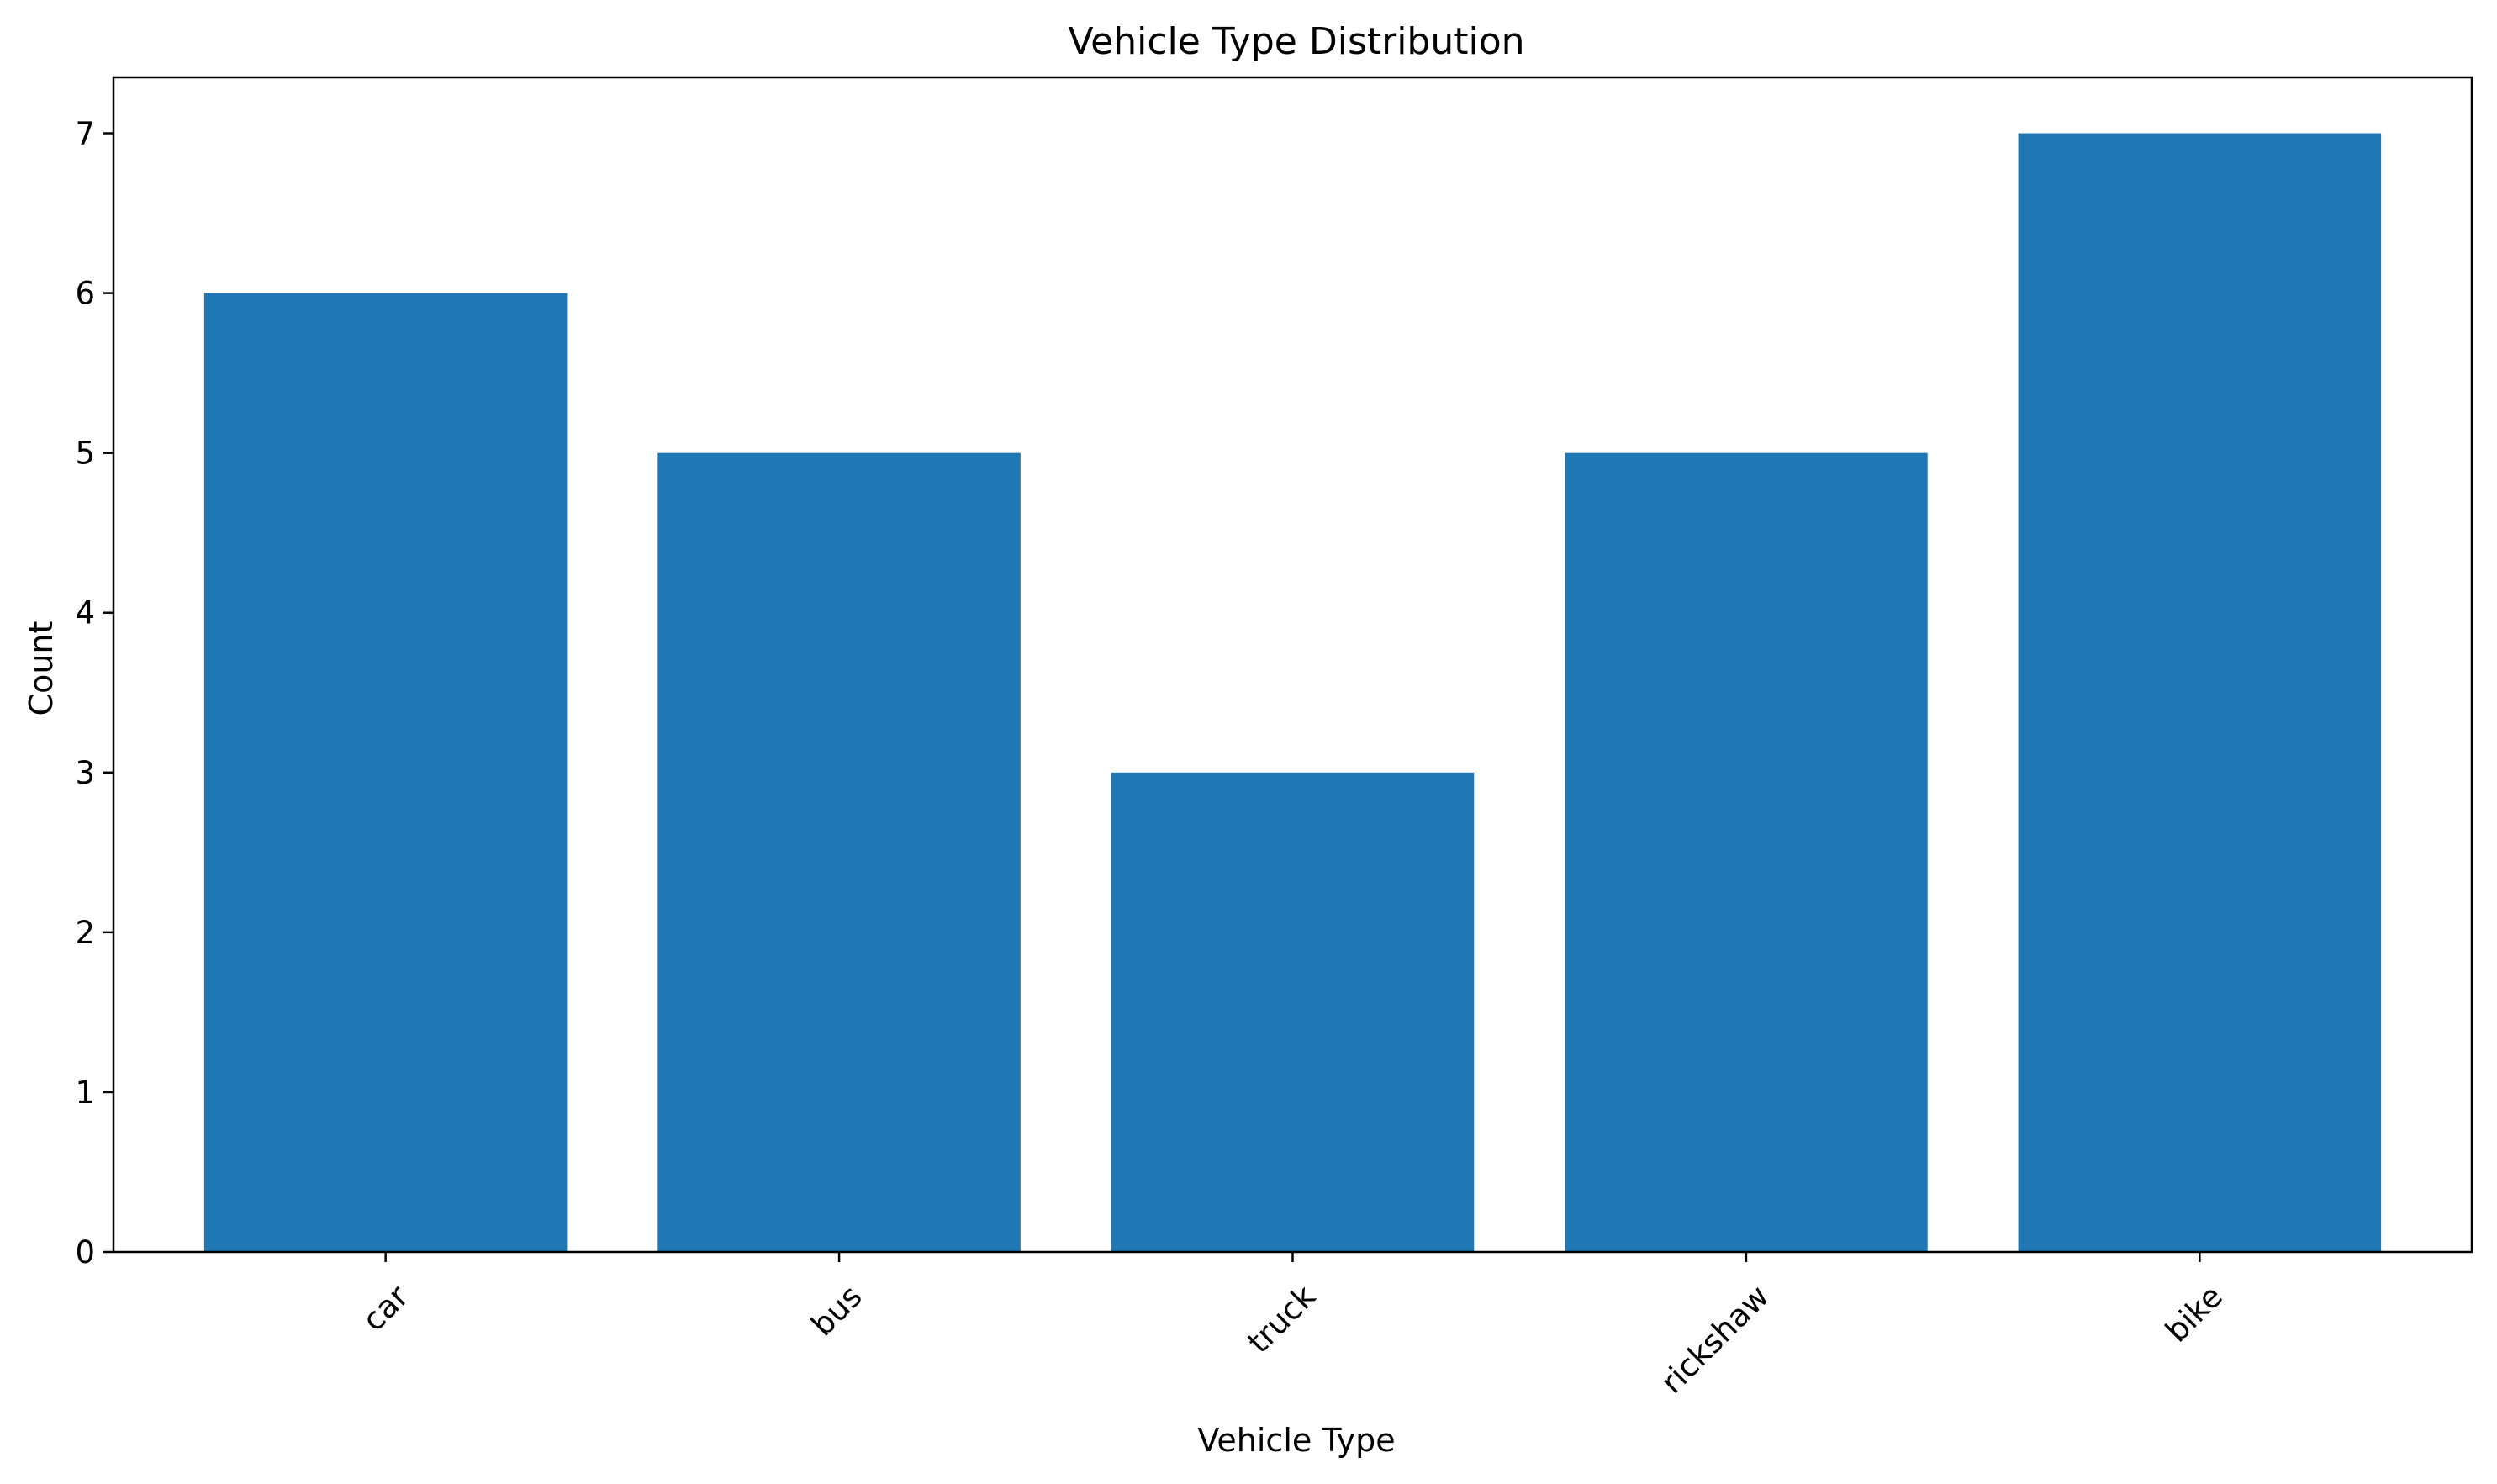  Describe the element at coordinates (1296, 41) in the screenshot. I see `chart-title: Vehicle Type Distribution` at that location.